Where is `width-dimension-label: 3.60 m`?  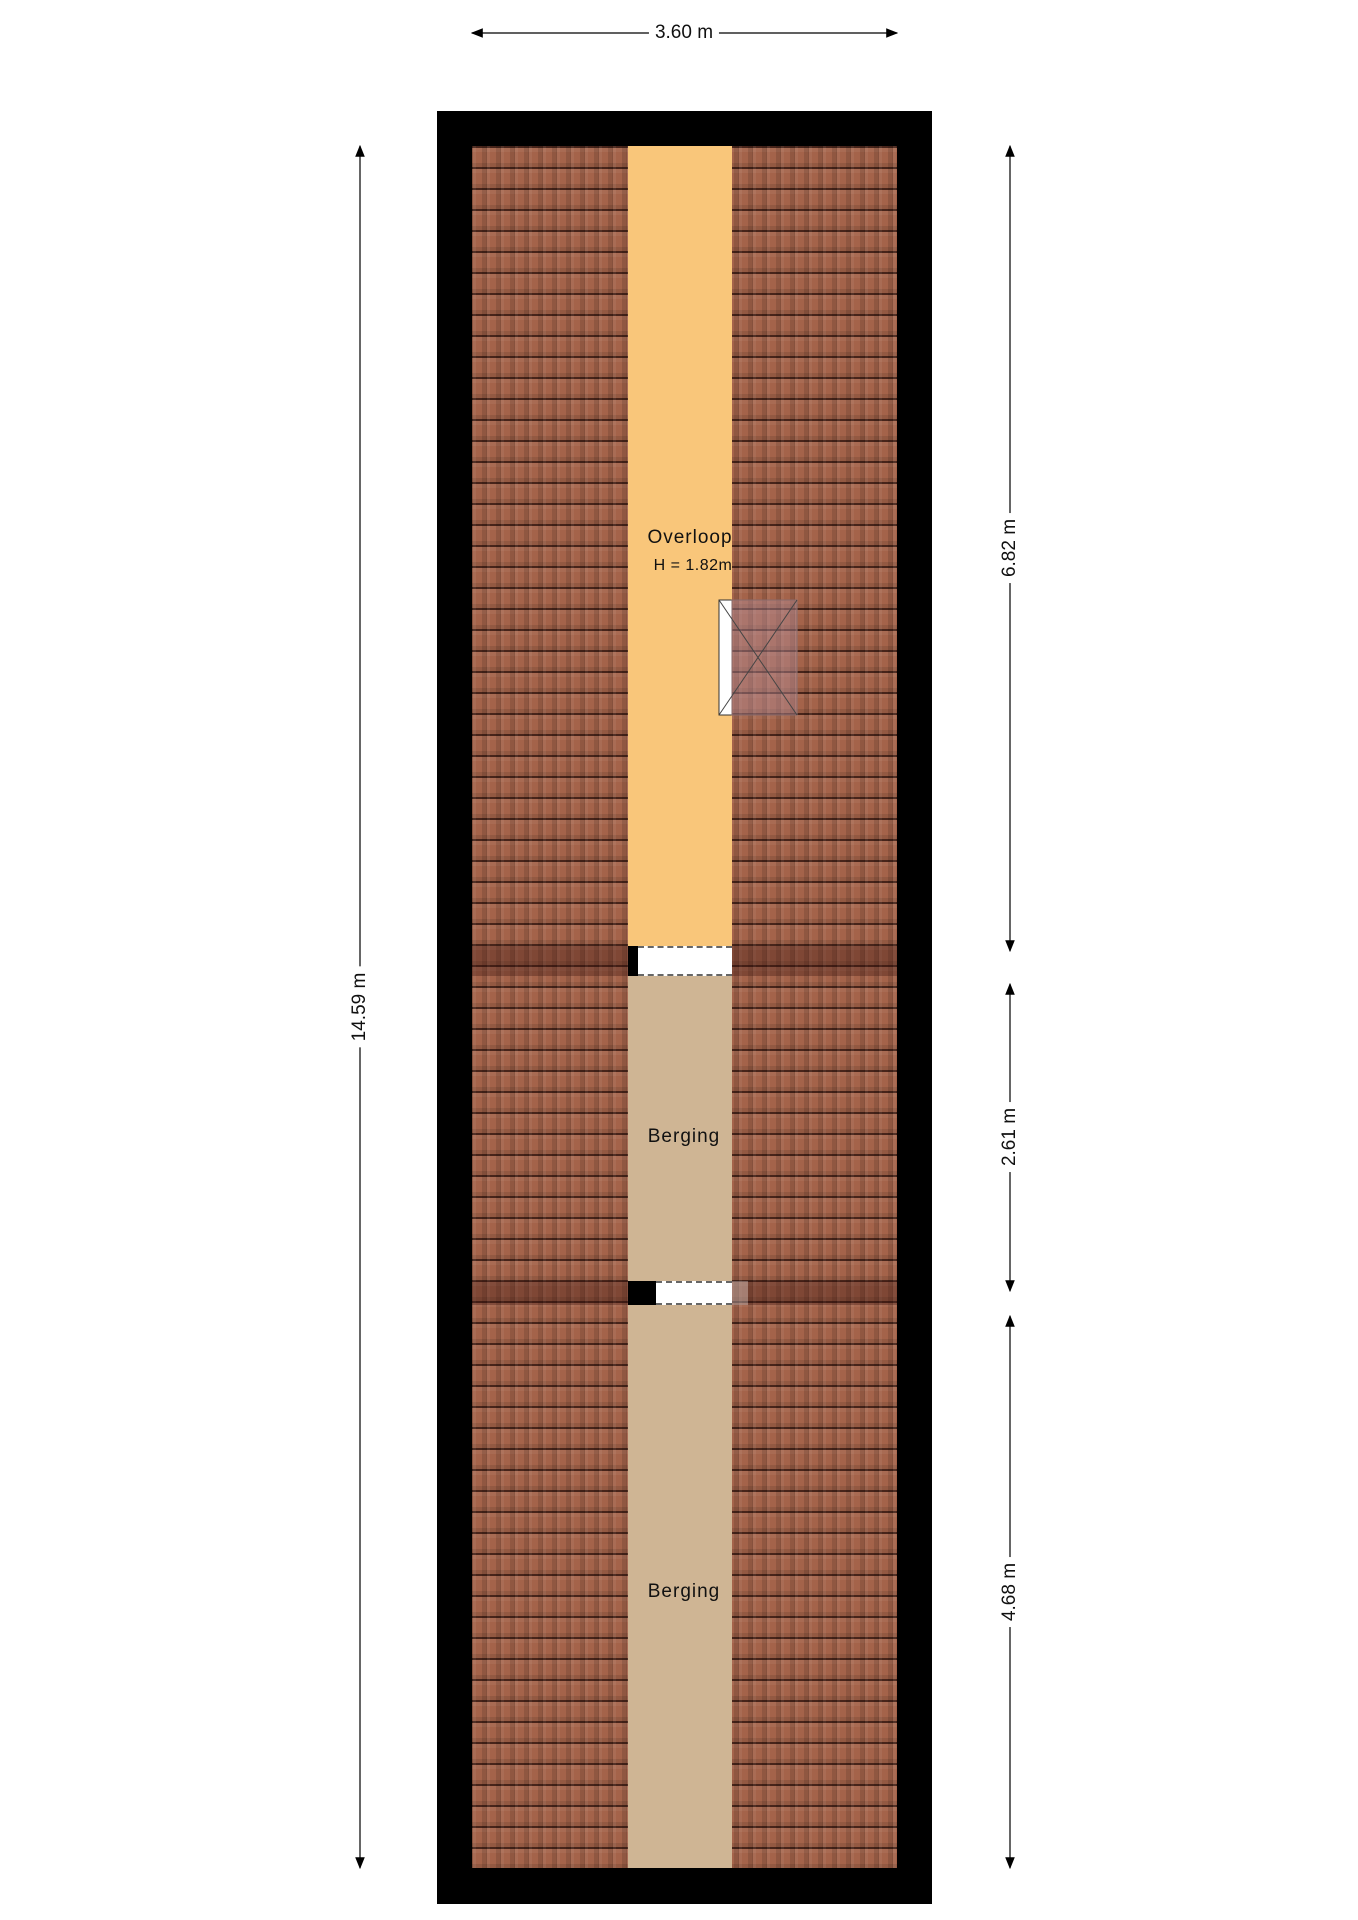
width-dimension-label: 3.60 m is located at coordinates (684, 33).